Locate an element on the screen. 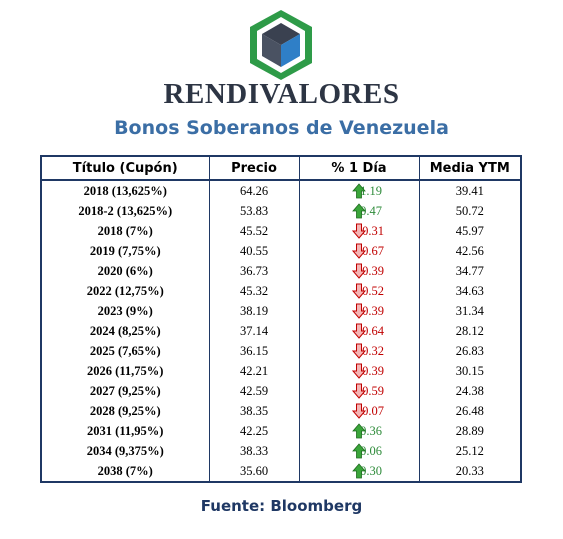  bond-ytm: 30.15 is located at coordinates (469, 370).